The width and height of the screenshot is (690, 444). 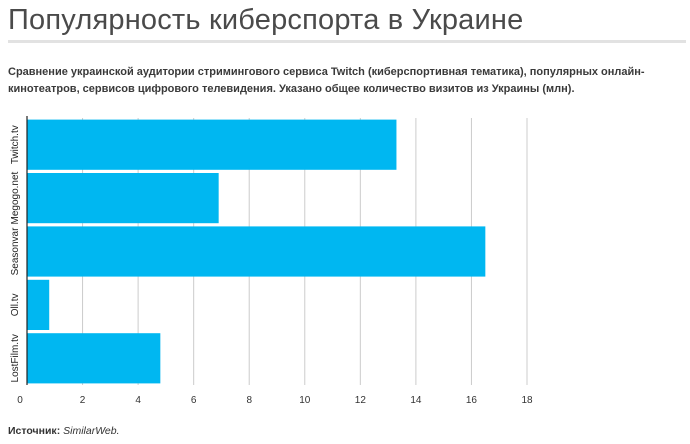 I want to click on source-name: SimilarWeb., so click(x=91, y=431).